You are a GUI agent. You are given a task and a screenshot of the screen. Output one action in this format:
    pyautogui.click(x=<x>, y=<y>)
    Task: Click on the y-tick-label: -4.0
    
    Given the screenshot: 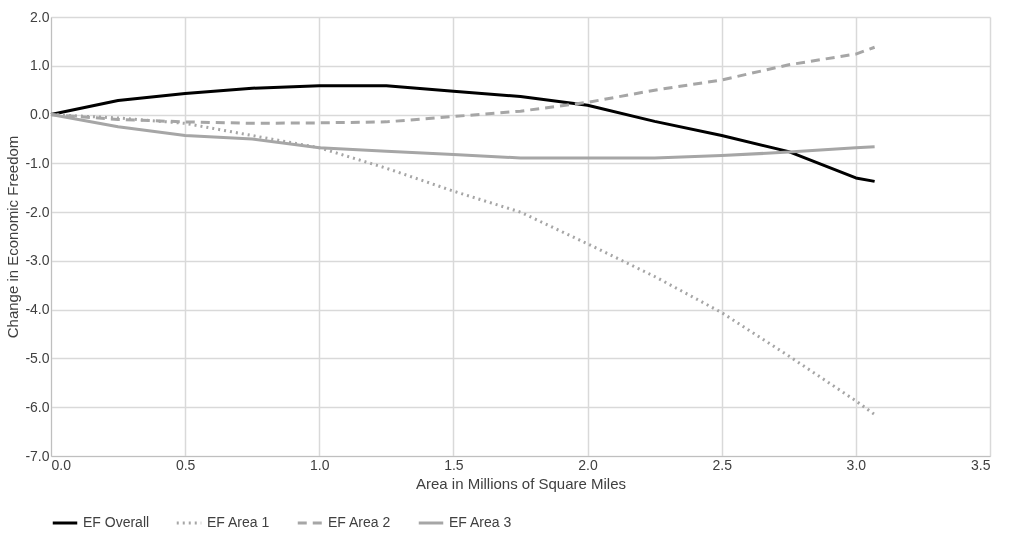 What is the action you would take?
    pyautogui.click(x=37, y=309)
    